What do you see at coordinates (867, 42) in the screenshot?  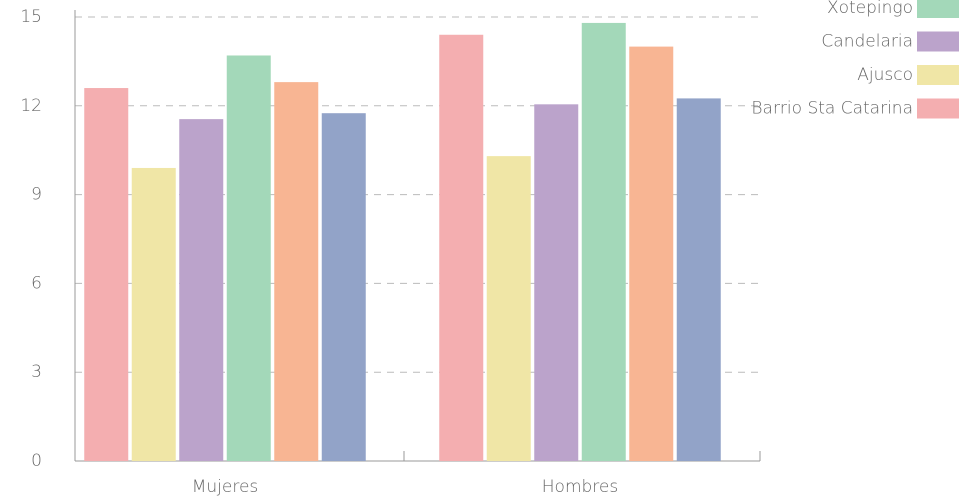 I see `legend-label: Candelaria` at bounding box center [867, 42].